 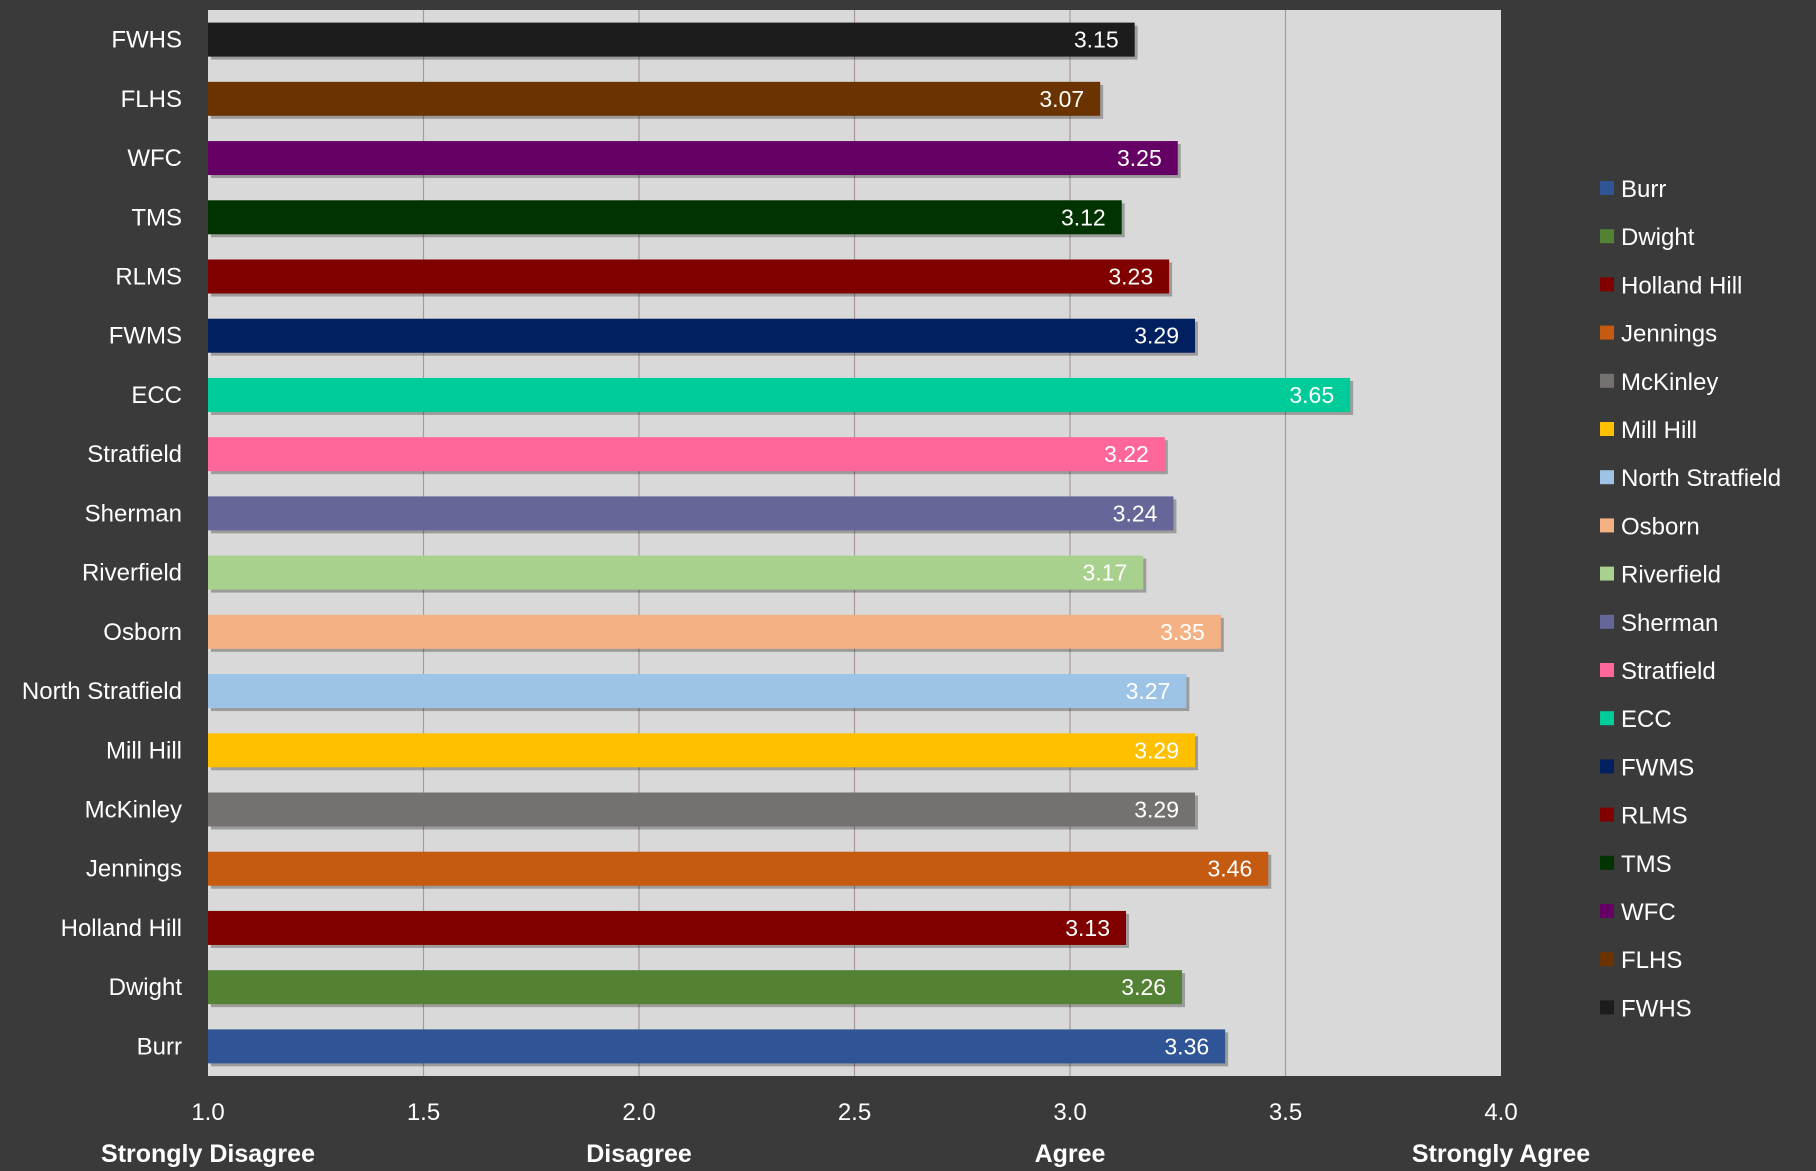 What do you see at coordinates (159, 1046) in the screenshot?
I see `category-label: Burr` at bounding box center [159, 1046].